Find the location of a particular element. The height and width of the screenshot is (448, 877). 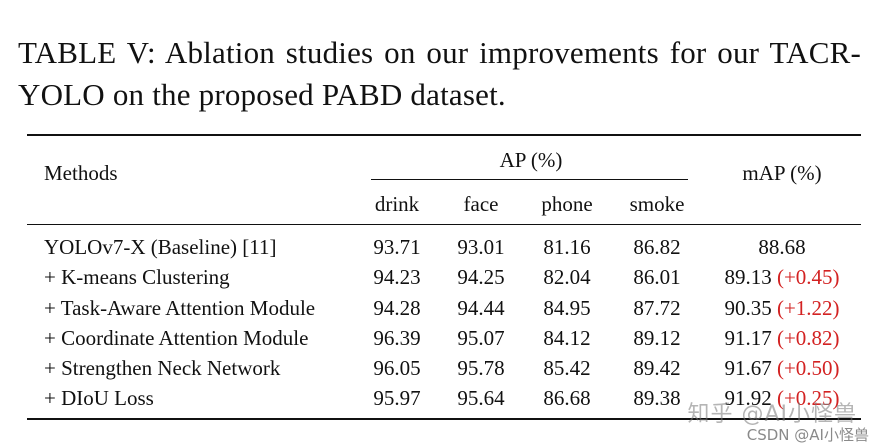

row-method: + Task-Aware Attention Module is located at coordinates (180, 308).